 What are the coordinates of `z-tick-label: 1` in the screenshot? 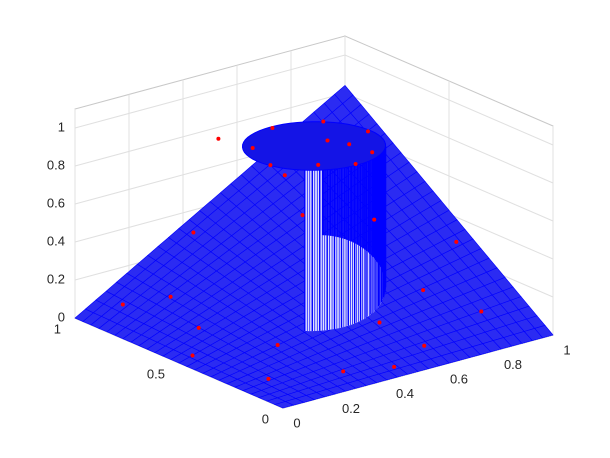 It's located at (61, 126).